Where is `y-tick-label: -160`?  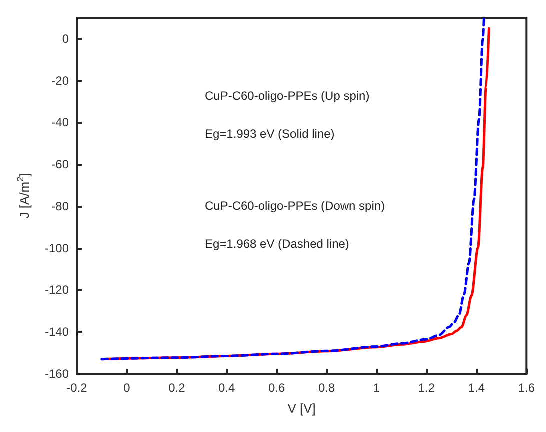 y-tick-label: -160 is located at coordinates (57, 374).